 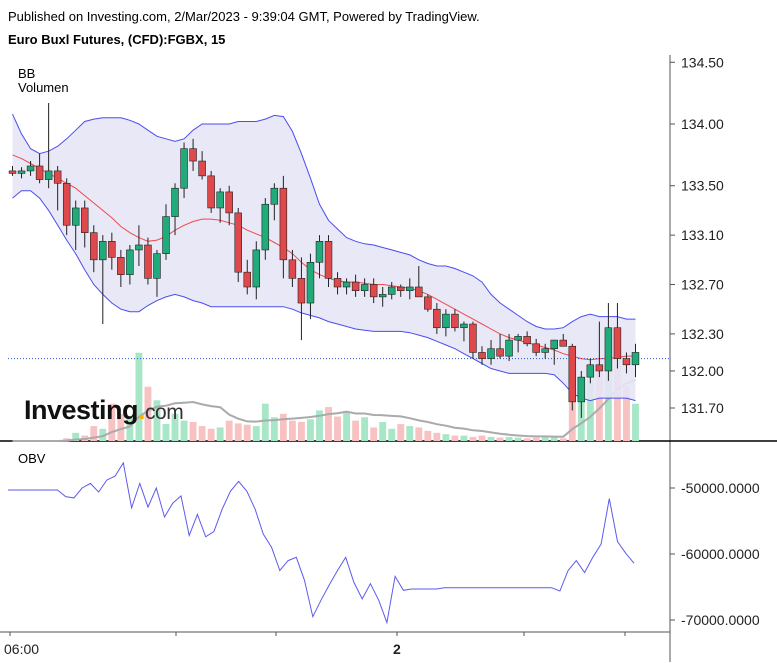 I want to click on obv-tick-label: -50000.0000, so click(x=720, y=488).